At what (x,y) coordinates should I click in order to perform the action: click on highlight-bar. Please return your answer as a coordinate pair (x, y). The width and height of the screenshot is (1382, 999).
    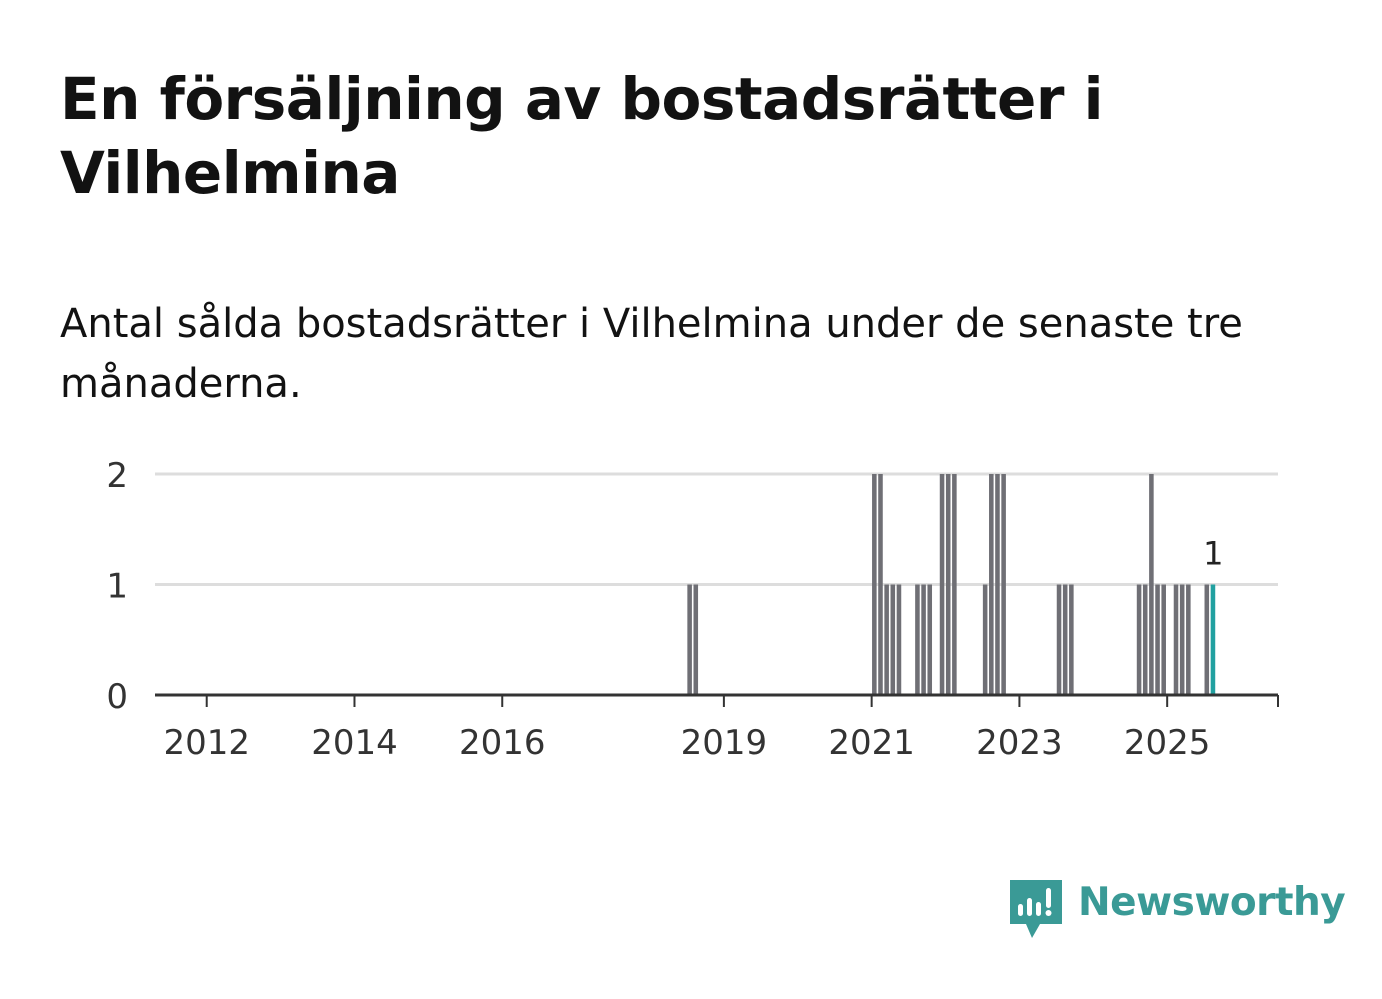
    Looking at the image, I should click on (1213, 639).